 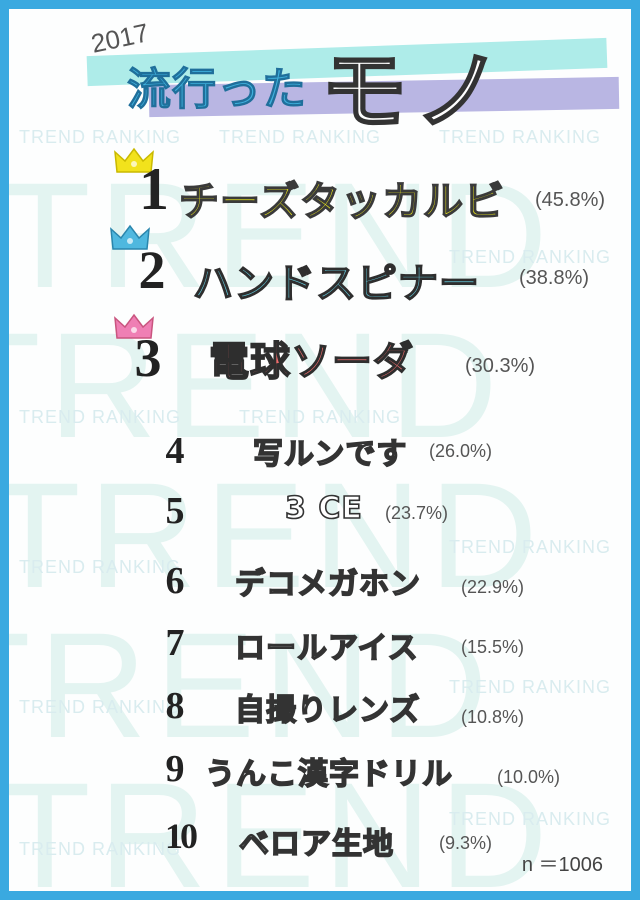 I want to click on pink-crown-icon, so click(x=134, y=326).